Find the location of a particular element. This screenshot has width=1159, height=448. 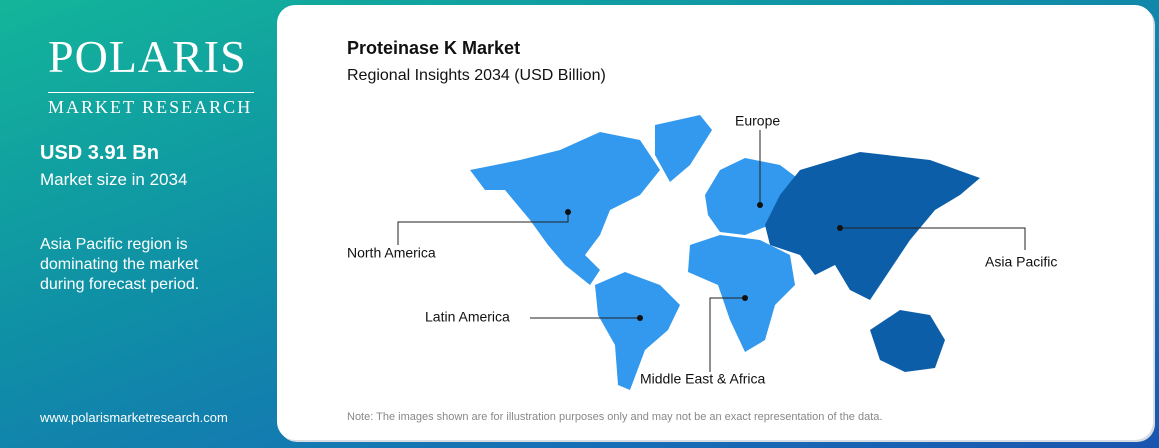

region-label: North America is located at coordinates (391, 253).